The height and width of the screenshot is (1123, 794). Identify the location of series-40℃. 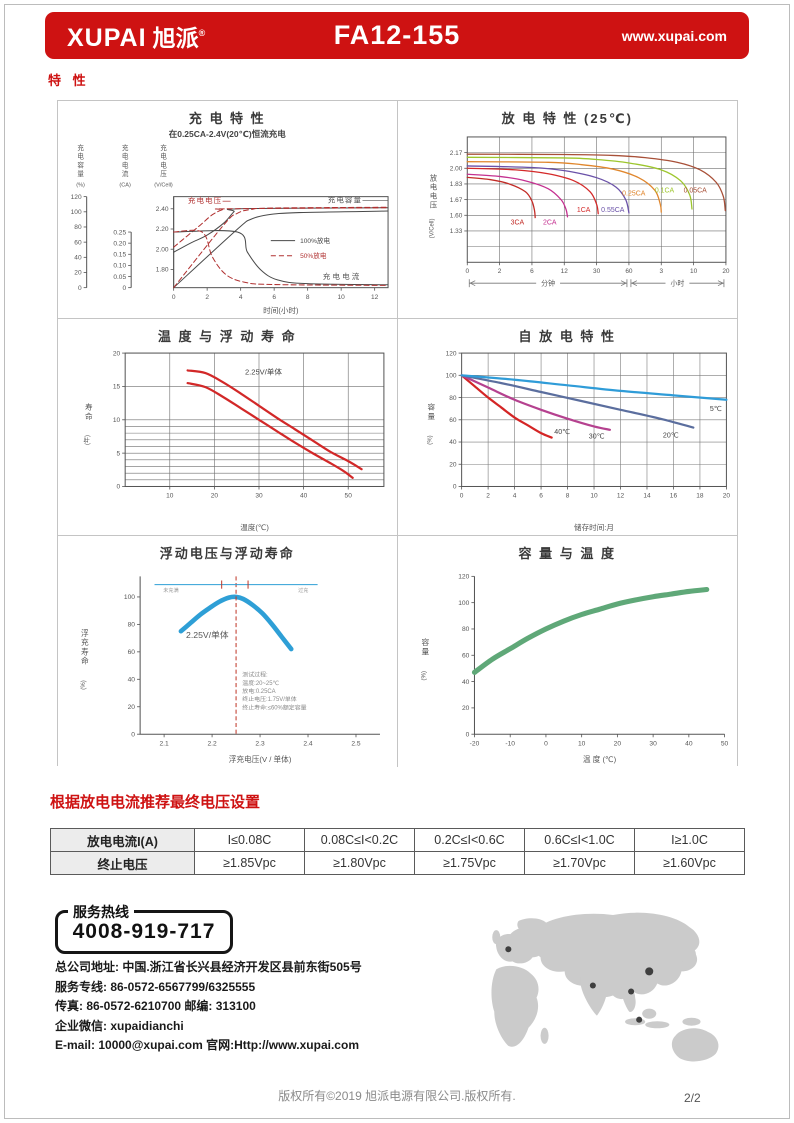
(506, 406).